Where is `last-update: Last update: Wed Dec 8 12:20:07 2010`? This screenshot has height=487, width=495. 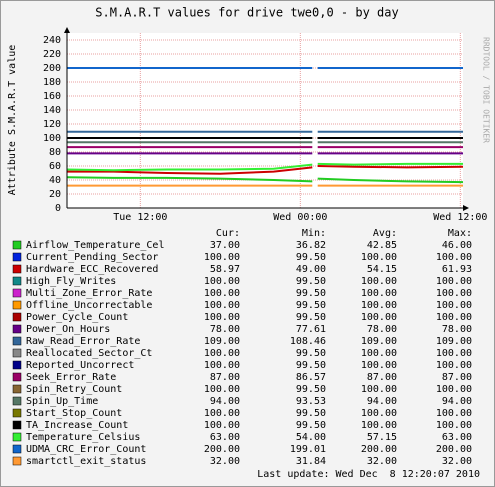
last-update: Last update: Wed Dec 8 12:20:07 2010 is located at coordinates (368, 474).